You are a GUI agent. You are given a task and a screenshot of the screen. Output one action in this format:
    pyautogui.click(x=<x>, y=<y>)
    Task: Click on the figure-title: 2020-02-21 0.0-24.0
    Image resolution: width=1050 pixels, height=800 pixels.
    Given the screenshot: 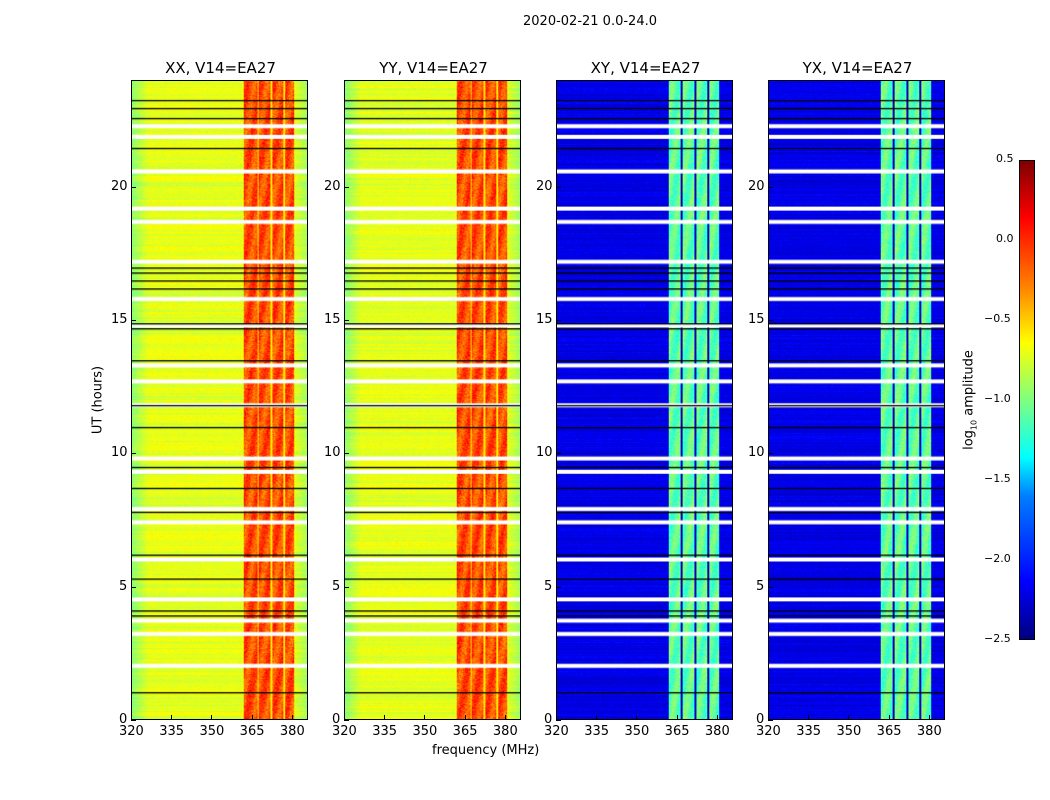 What is the action you would take?
    pyautogui.click(x=590, y=21)
    